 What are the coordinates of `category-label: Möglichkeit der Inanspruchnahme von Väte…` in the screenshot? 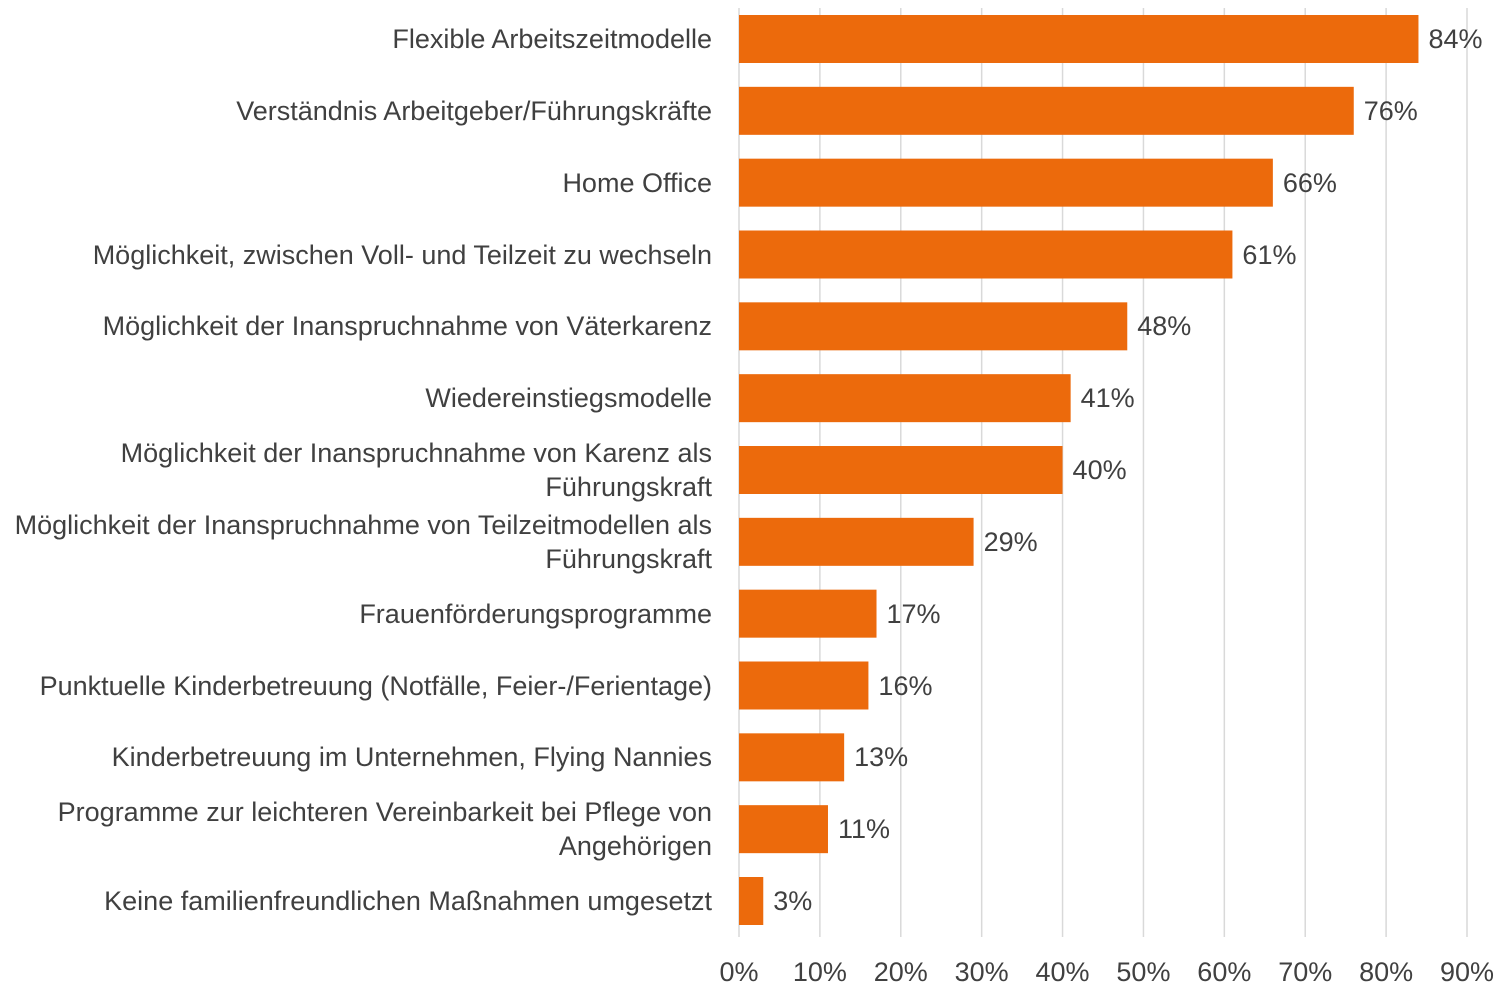 It's located at (407, 326).